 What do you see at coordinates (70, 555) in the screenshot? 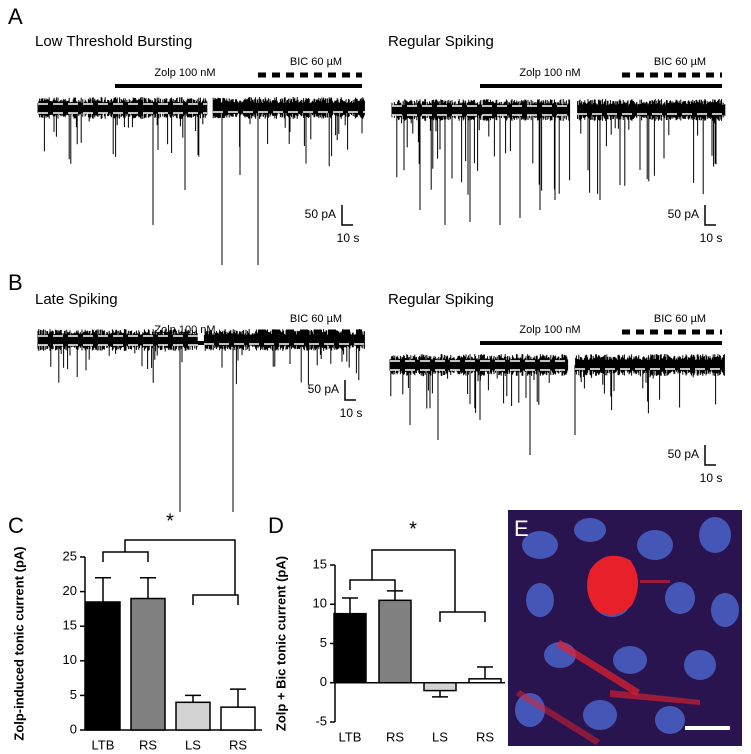
I see `y-tick-label: 25` at bounding box center [70, 555].